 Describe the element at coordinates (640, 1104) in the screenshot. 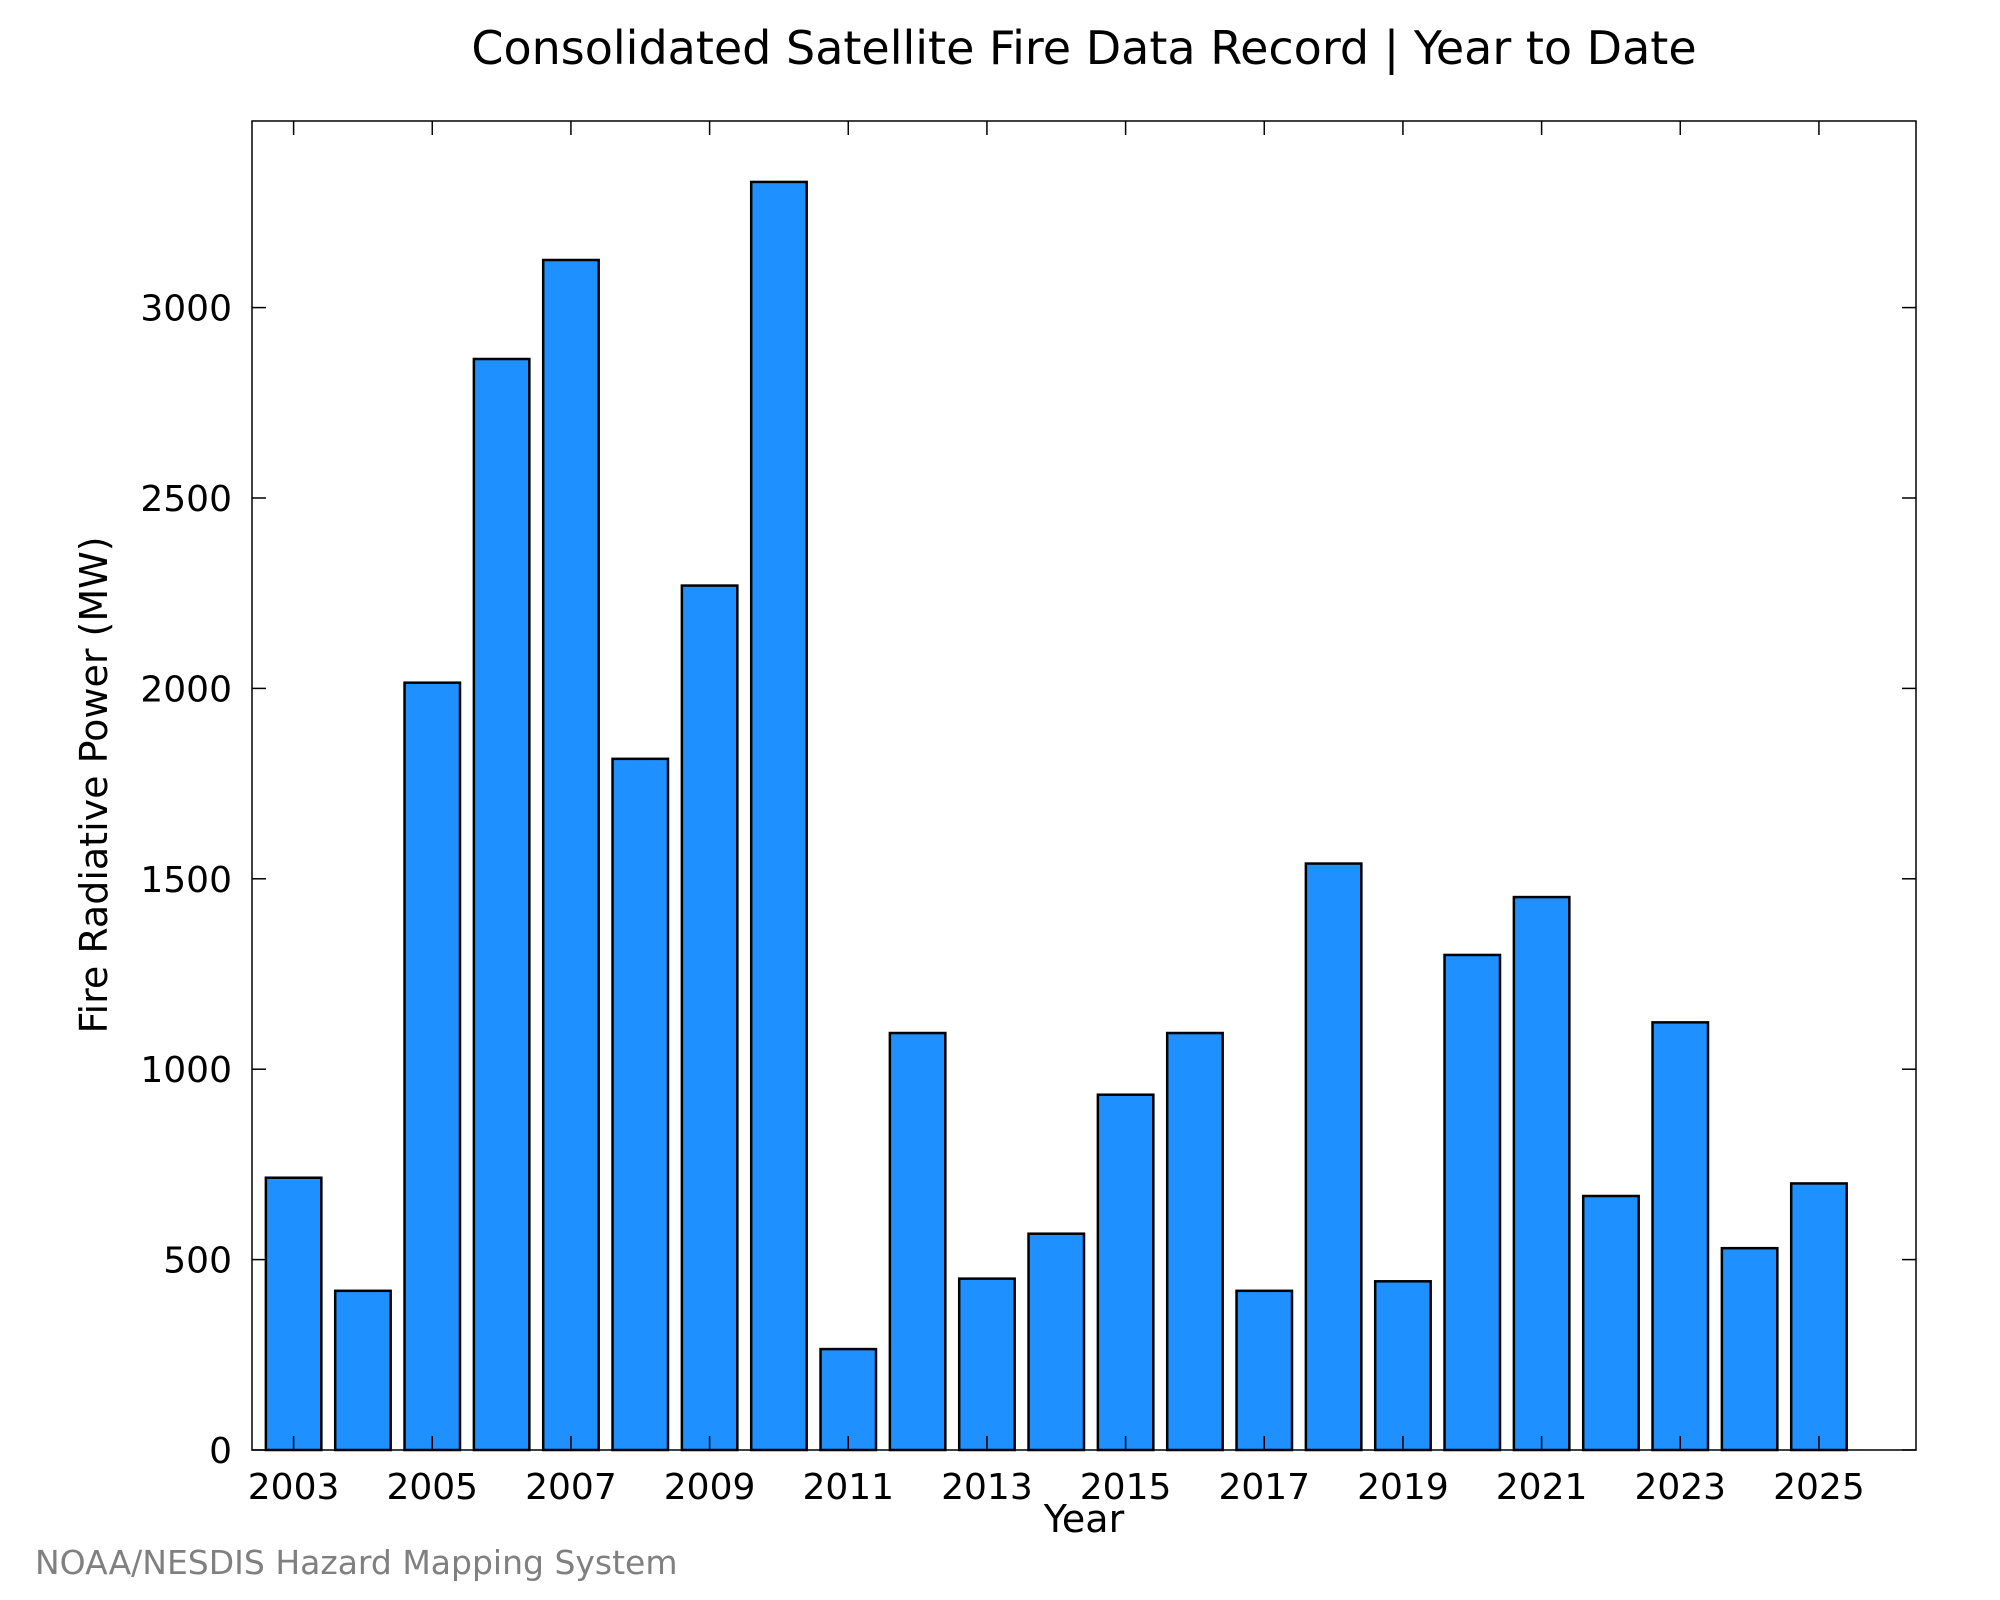

I see `bar-2008` at that location.